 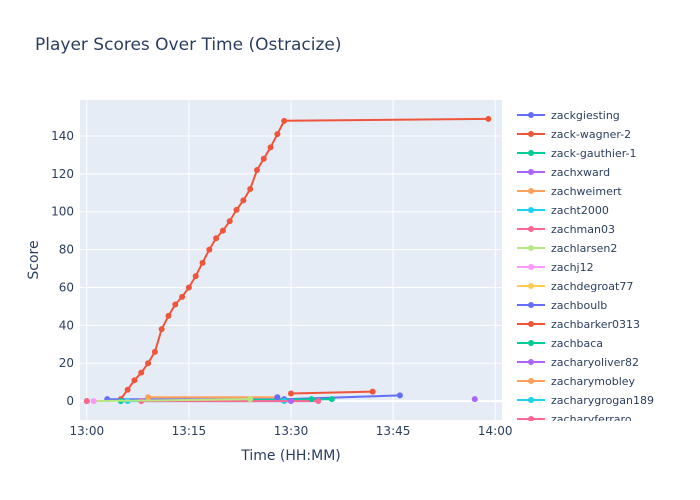 I want to click on legend-label: zachdegroat77, so click(x=592, y=286).